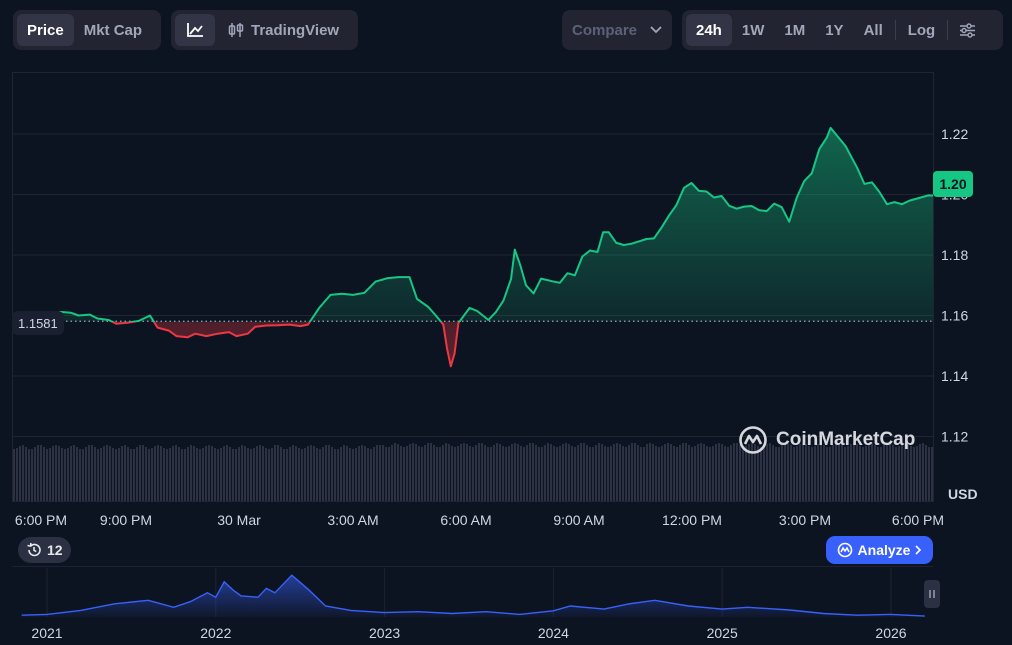  I want to click on navigator-area, so click(473, 595).